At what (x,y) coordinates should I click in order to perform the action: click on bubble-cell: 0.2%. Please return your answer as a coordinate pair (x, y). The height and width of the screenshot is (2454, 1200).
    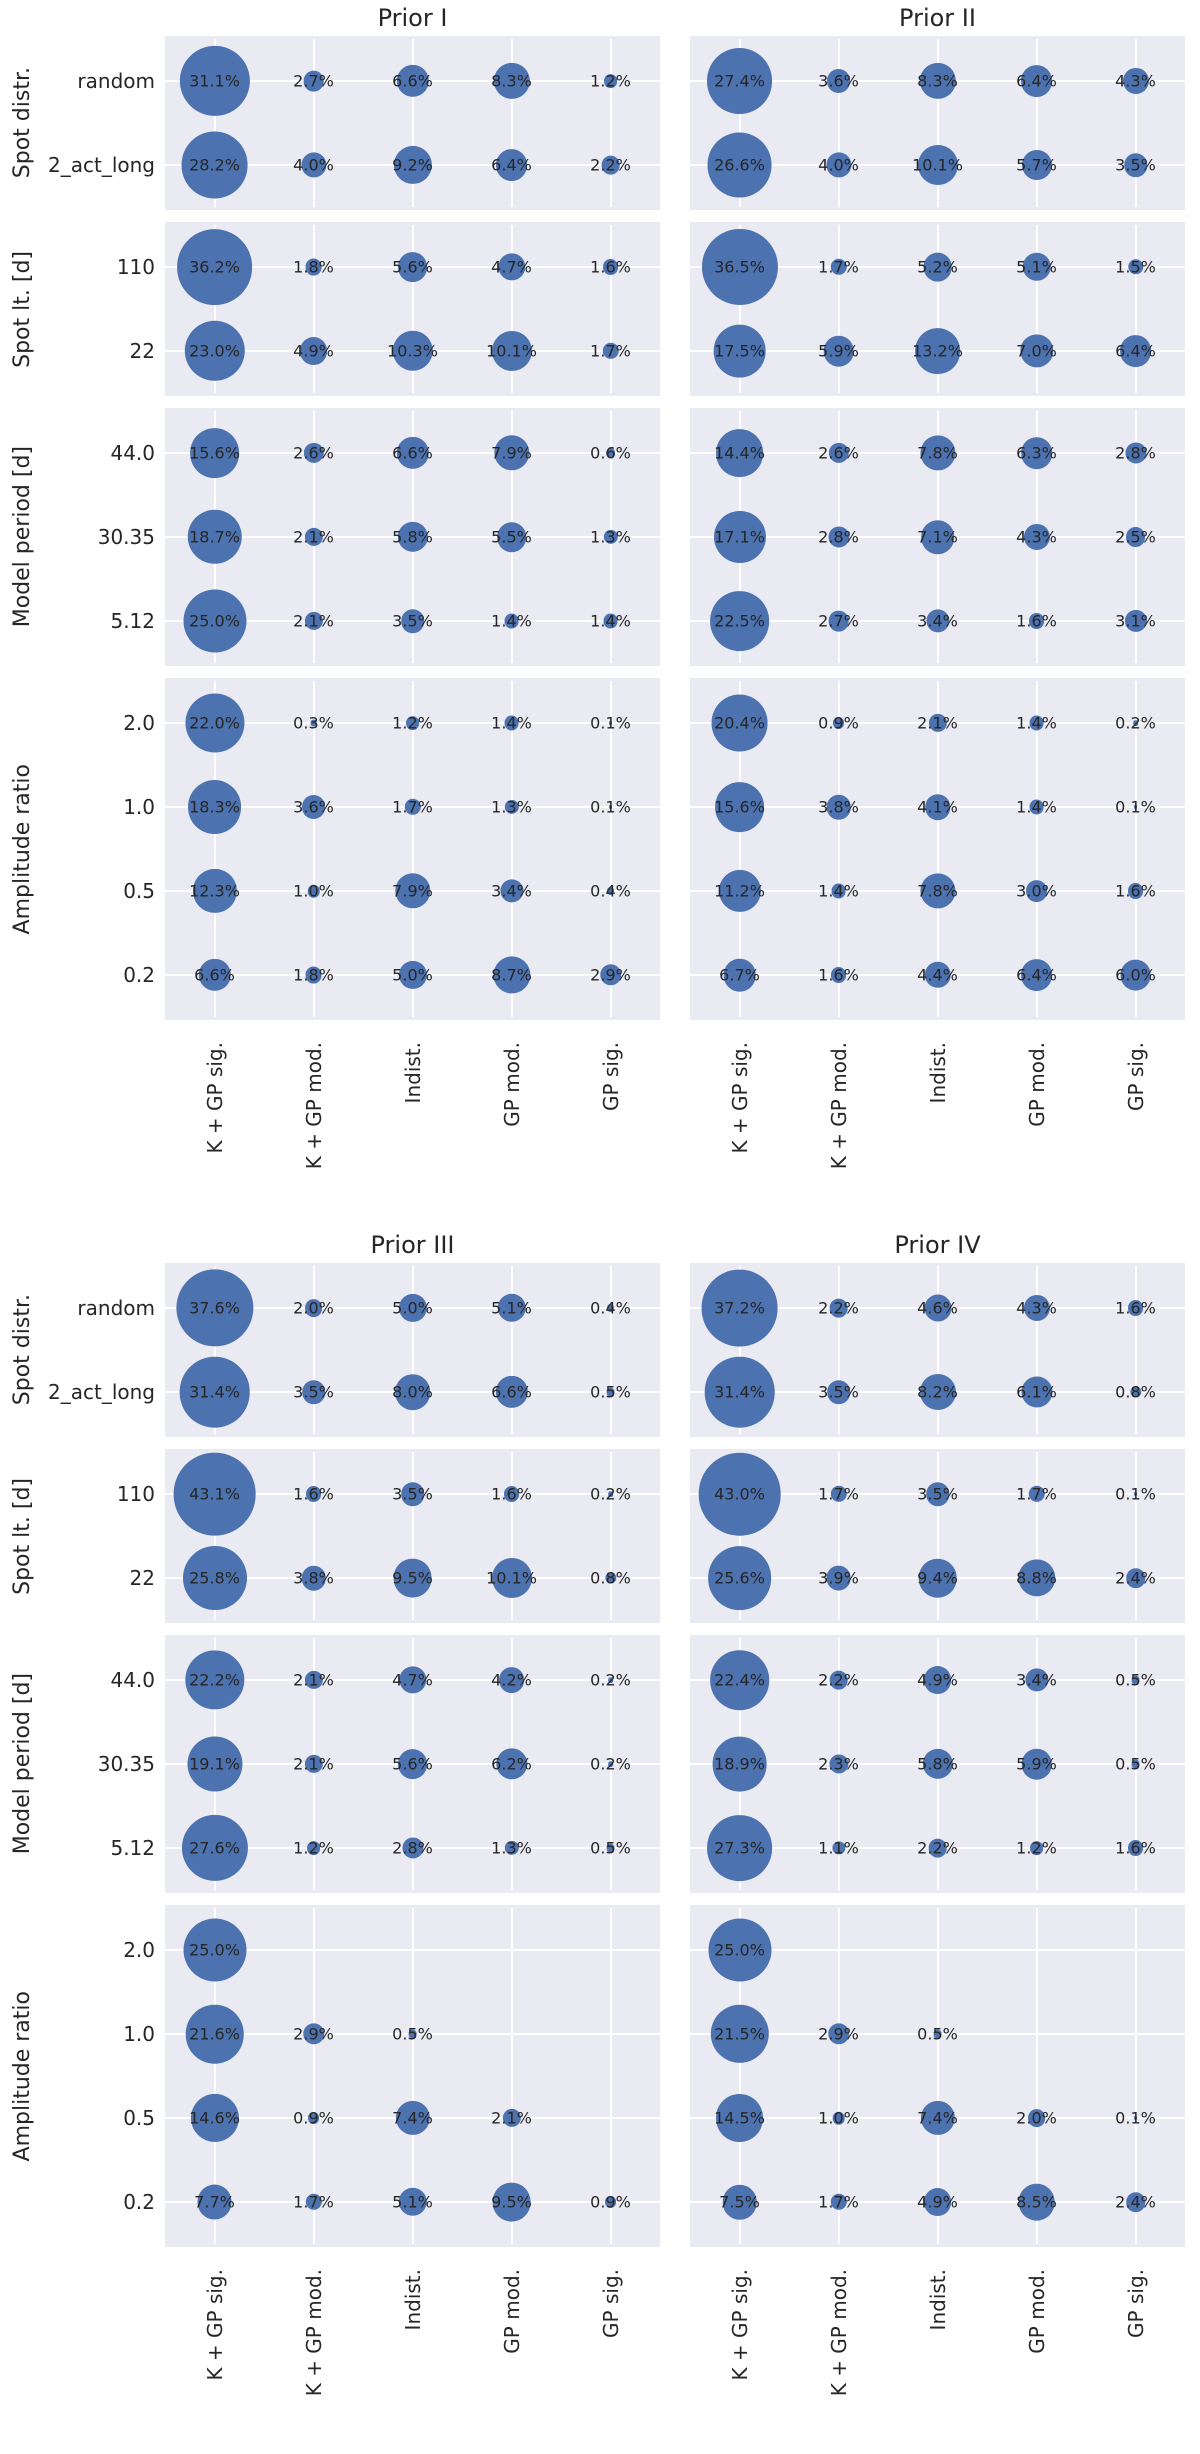
    Looking at the image, I should click on (610, 1764).